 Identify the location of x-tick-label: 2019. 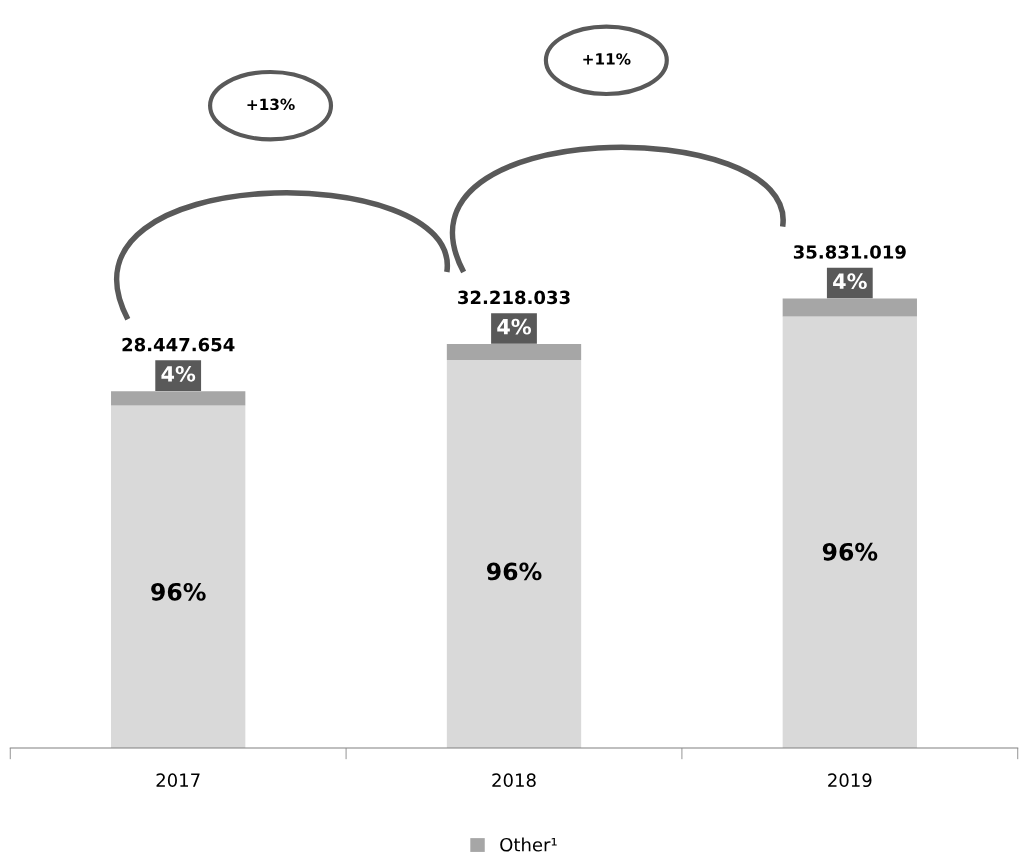
(850, 780).